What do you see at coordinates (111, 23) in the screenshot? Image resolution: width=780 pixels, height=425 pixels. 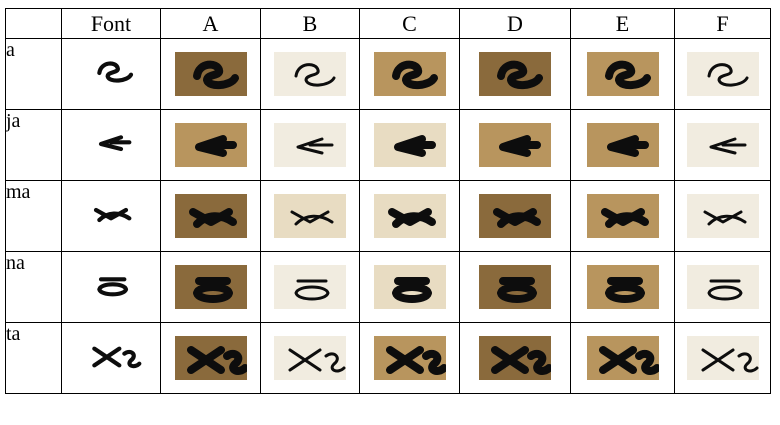 I see `header-font: Font` at bounding box center [111, 23].